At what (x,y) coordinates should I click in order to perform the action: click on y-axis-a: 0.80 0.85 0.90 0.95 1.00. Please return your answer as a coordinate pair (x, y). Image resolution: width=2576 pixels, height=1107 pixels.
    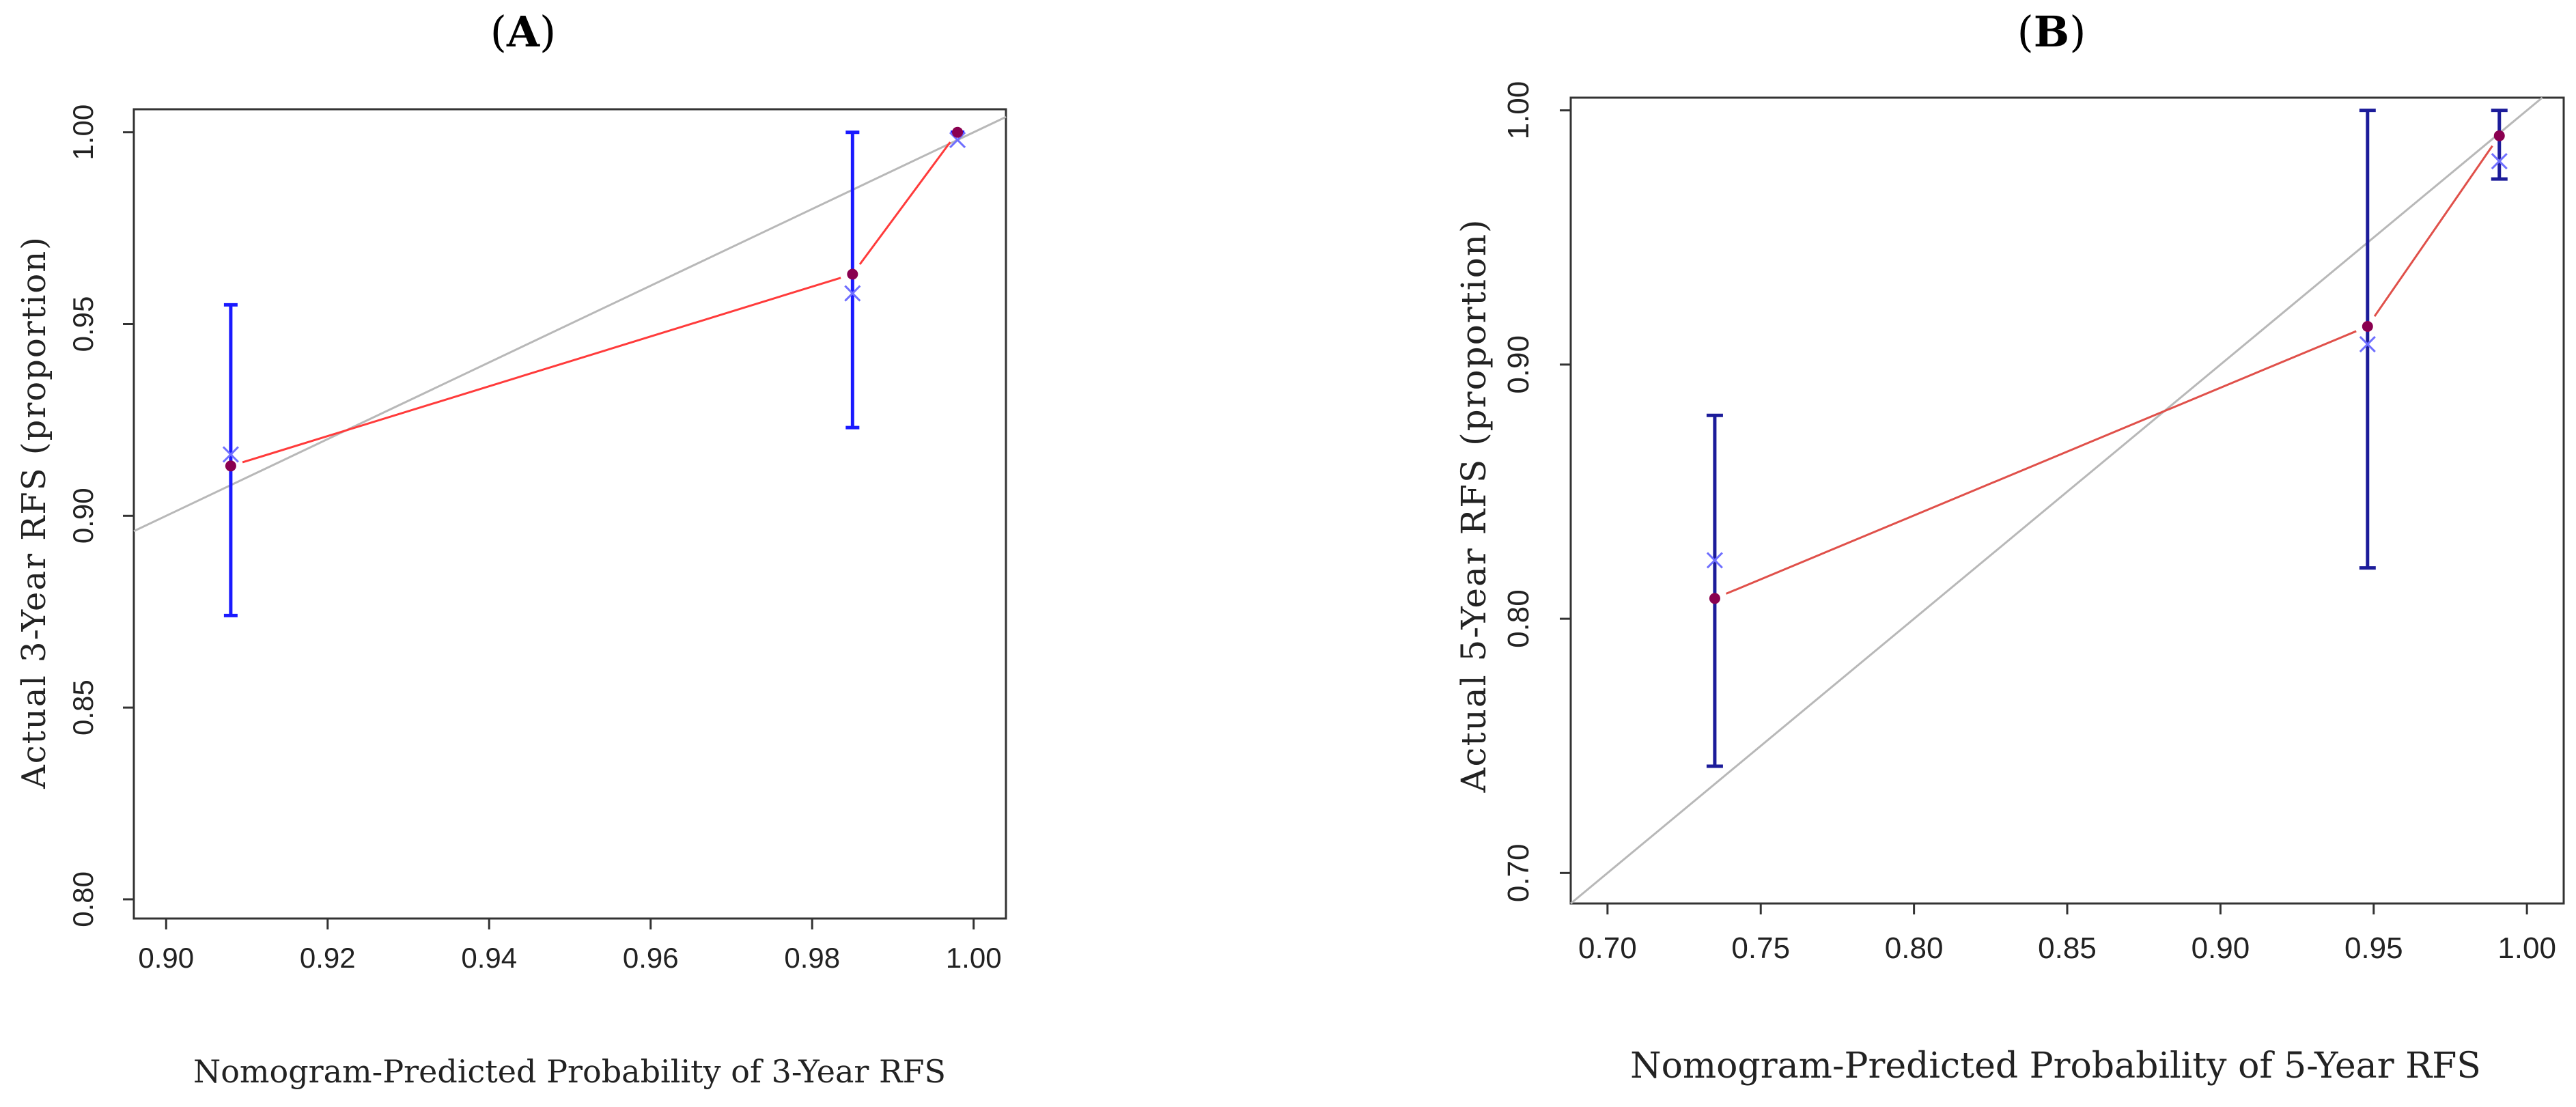
    Looking at the image, I should click on (100, 515).